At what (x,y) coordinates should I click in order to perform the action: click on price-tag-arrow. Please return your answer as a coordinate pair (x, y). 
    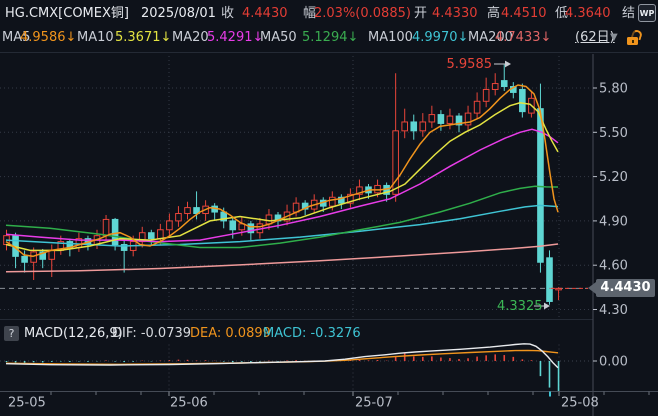
    Looking at the image, I should click on (592, 288).